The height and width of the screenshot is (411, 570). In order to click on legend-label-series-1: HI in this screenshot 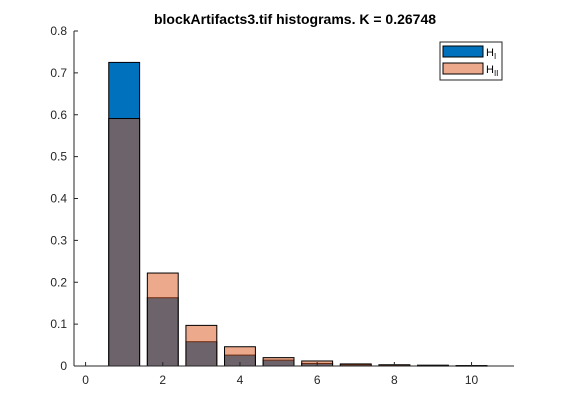, I will do `click(491, 54)`.